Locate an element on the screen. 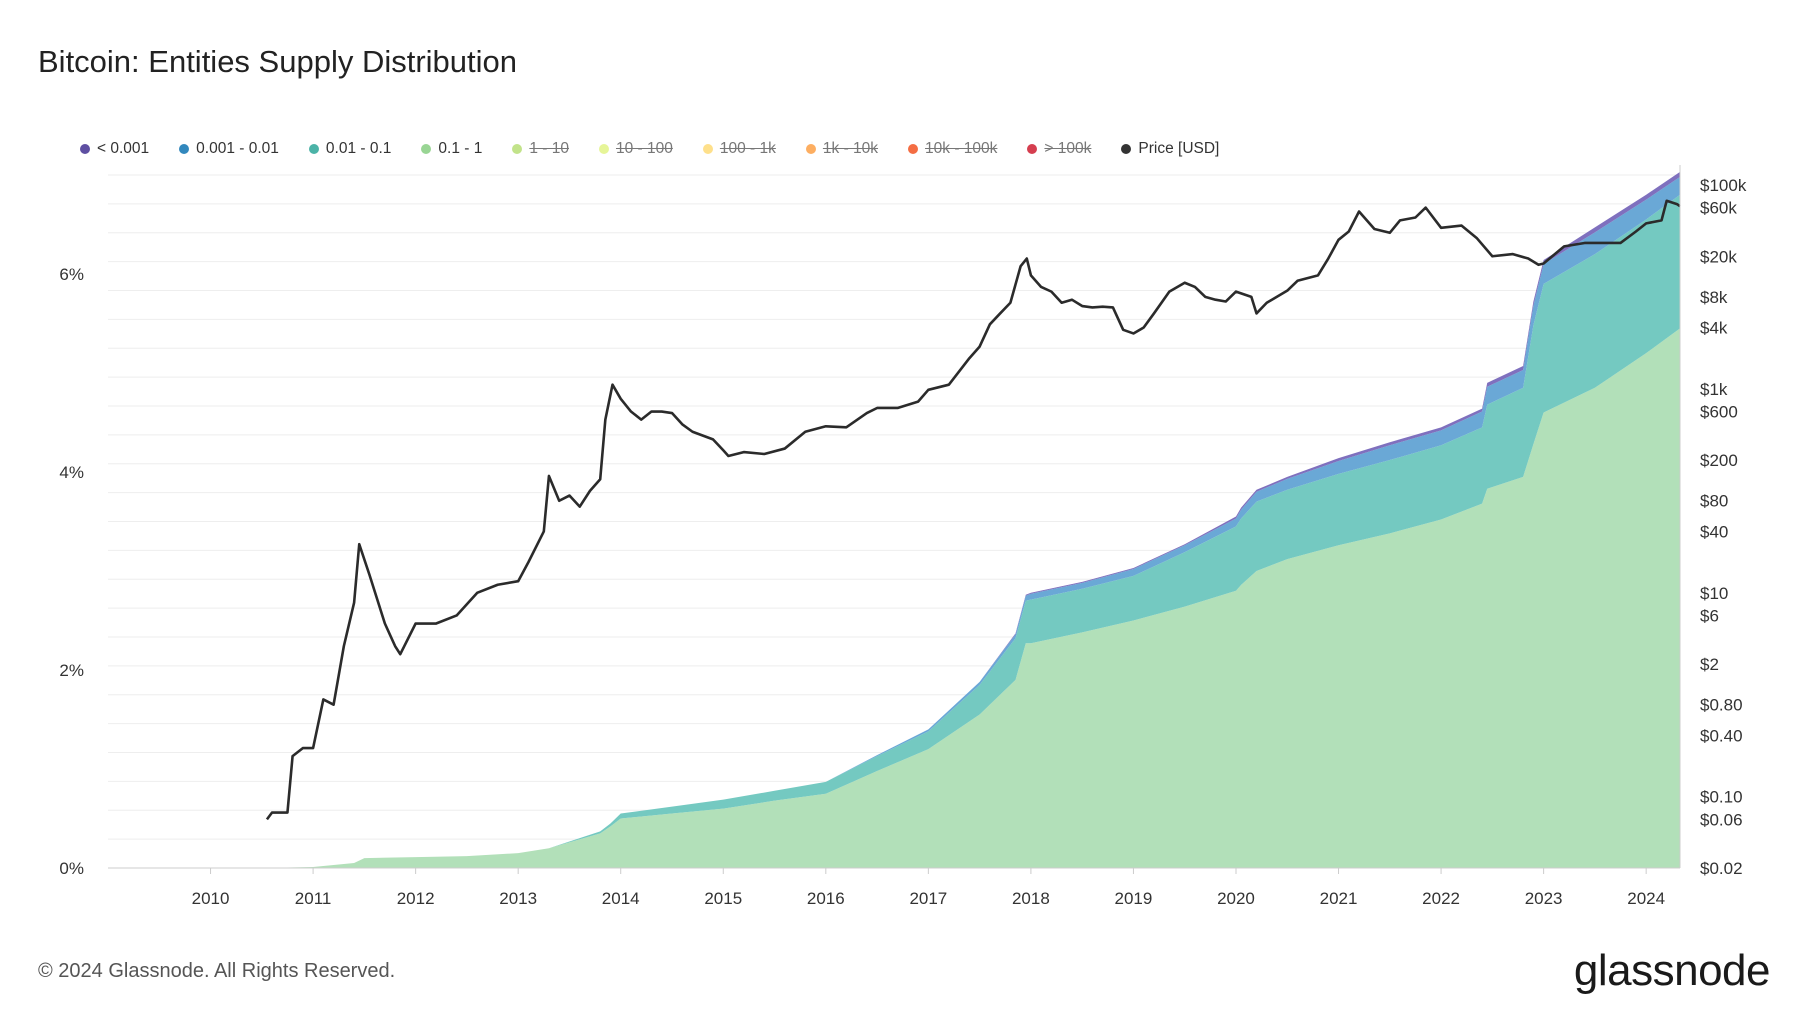 The image size is (1800, 1013). glassnode-logo: glassnode is located at coordinates (1672, 970).